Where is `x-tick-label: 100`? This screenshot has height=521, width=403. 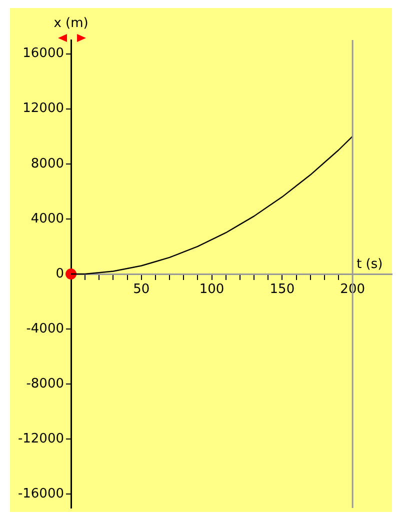
x-tick-label: 100 is located at coordinates (211, 290).